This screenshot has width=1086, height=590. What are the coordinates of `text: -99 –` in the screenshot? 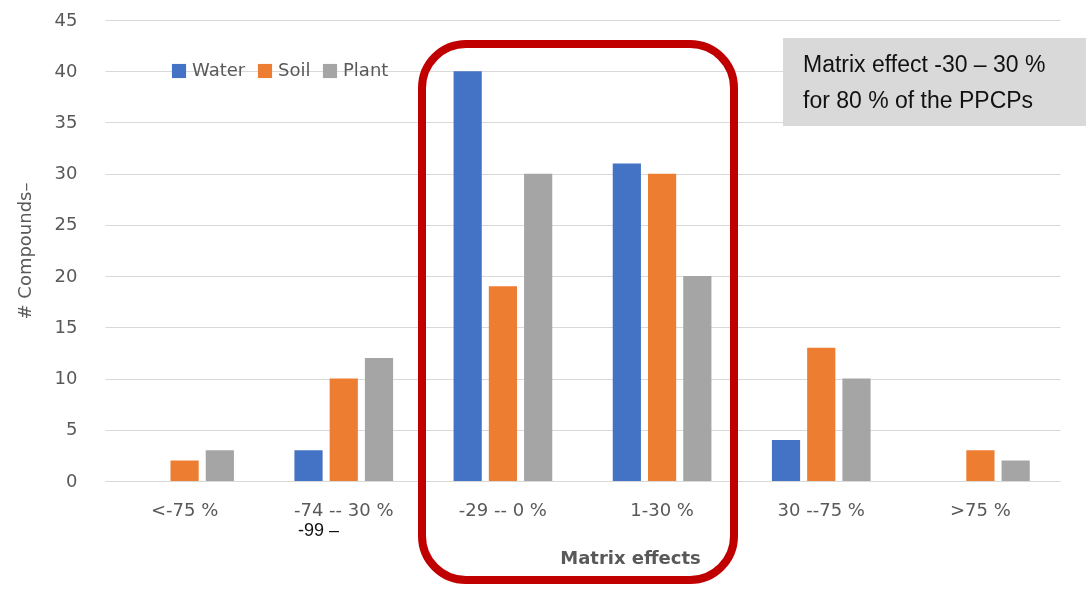 It's located at (319, 530).